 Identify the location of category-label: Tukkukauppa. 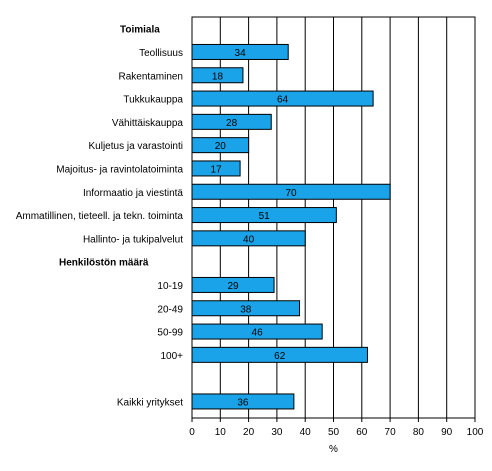
(153, 100).